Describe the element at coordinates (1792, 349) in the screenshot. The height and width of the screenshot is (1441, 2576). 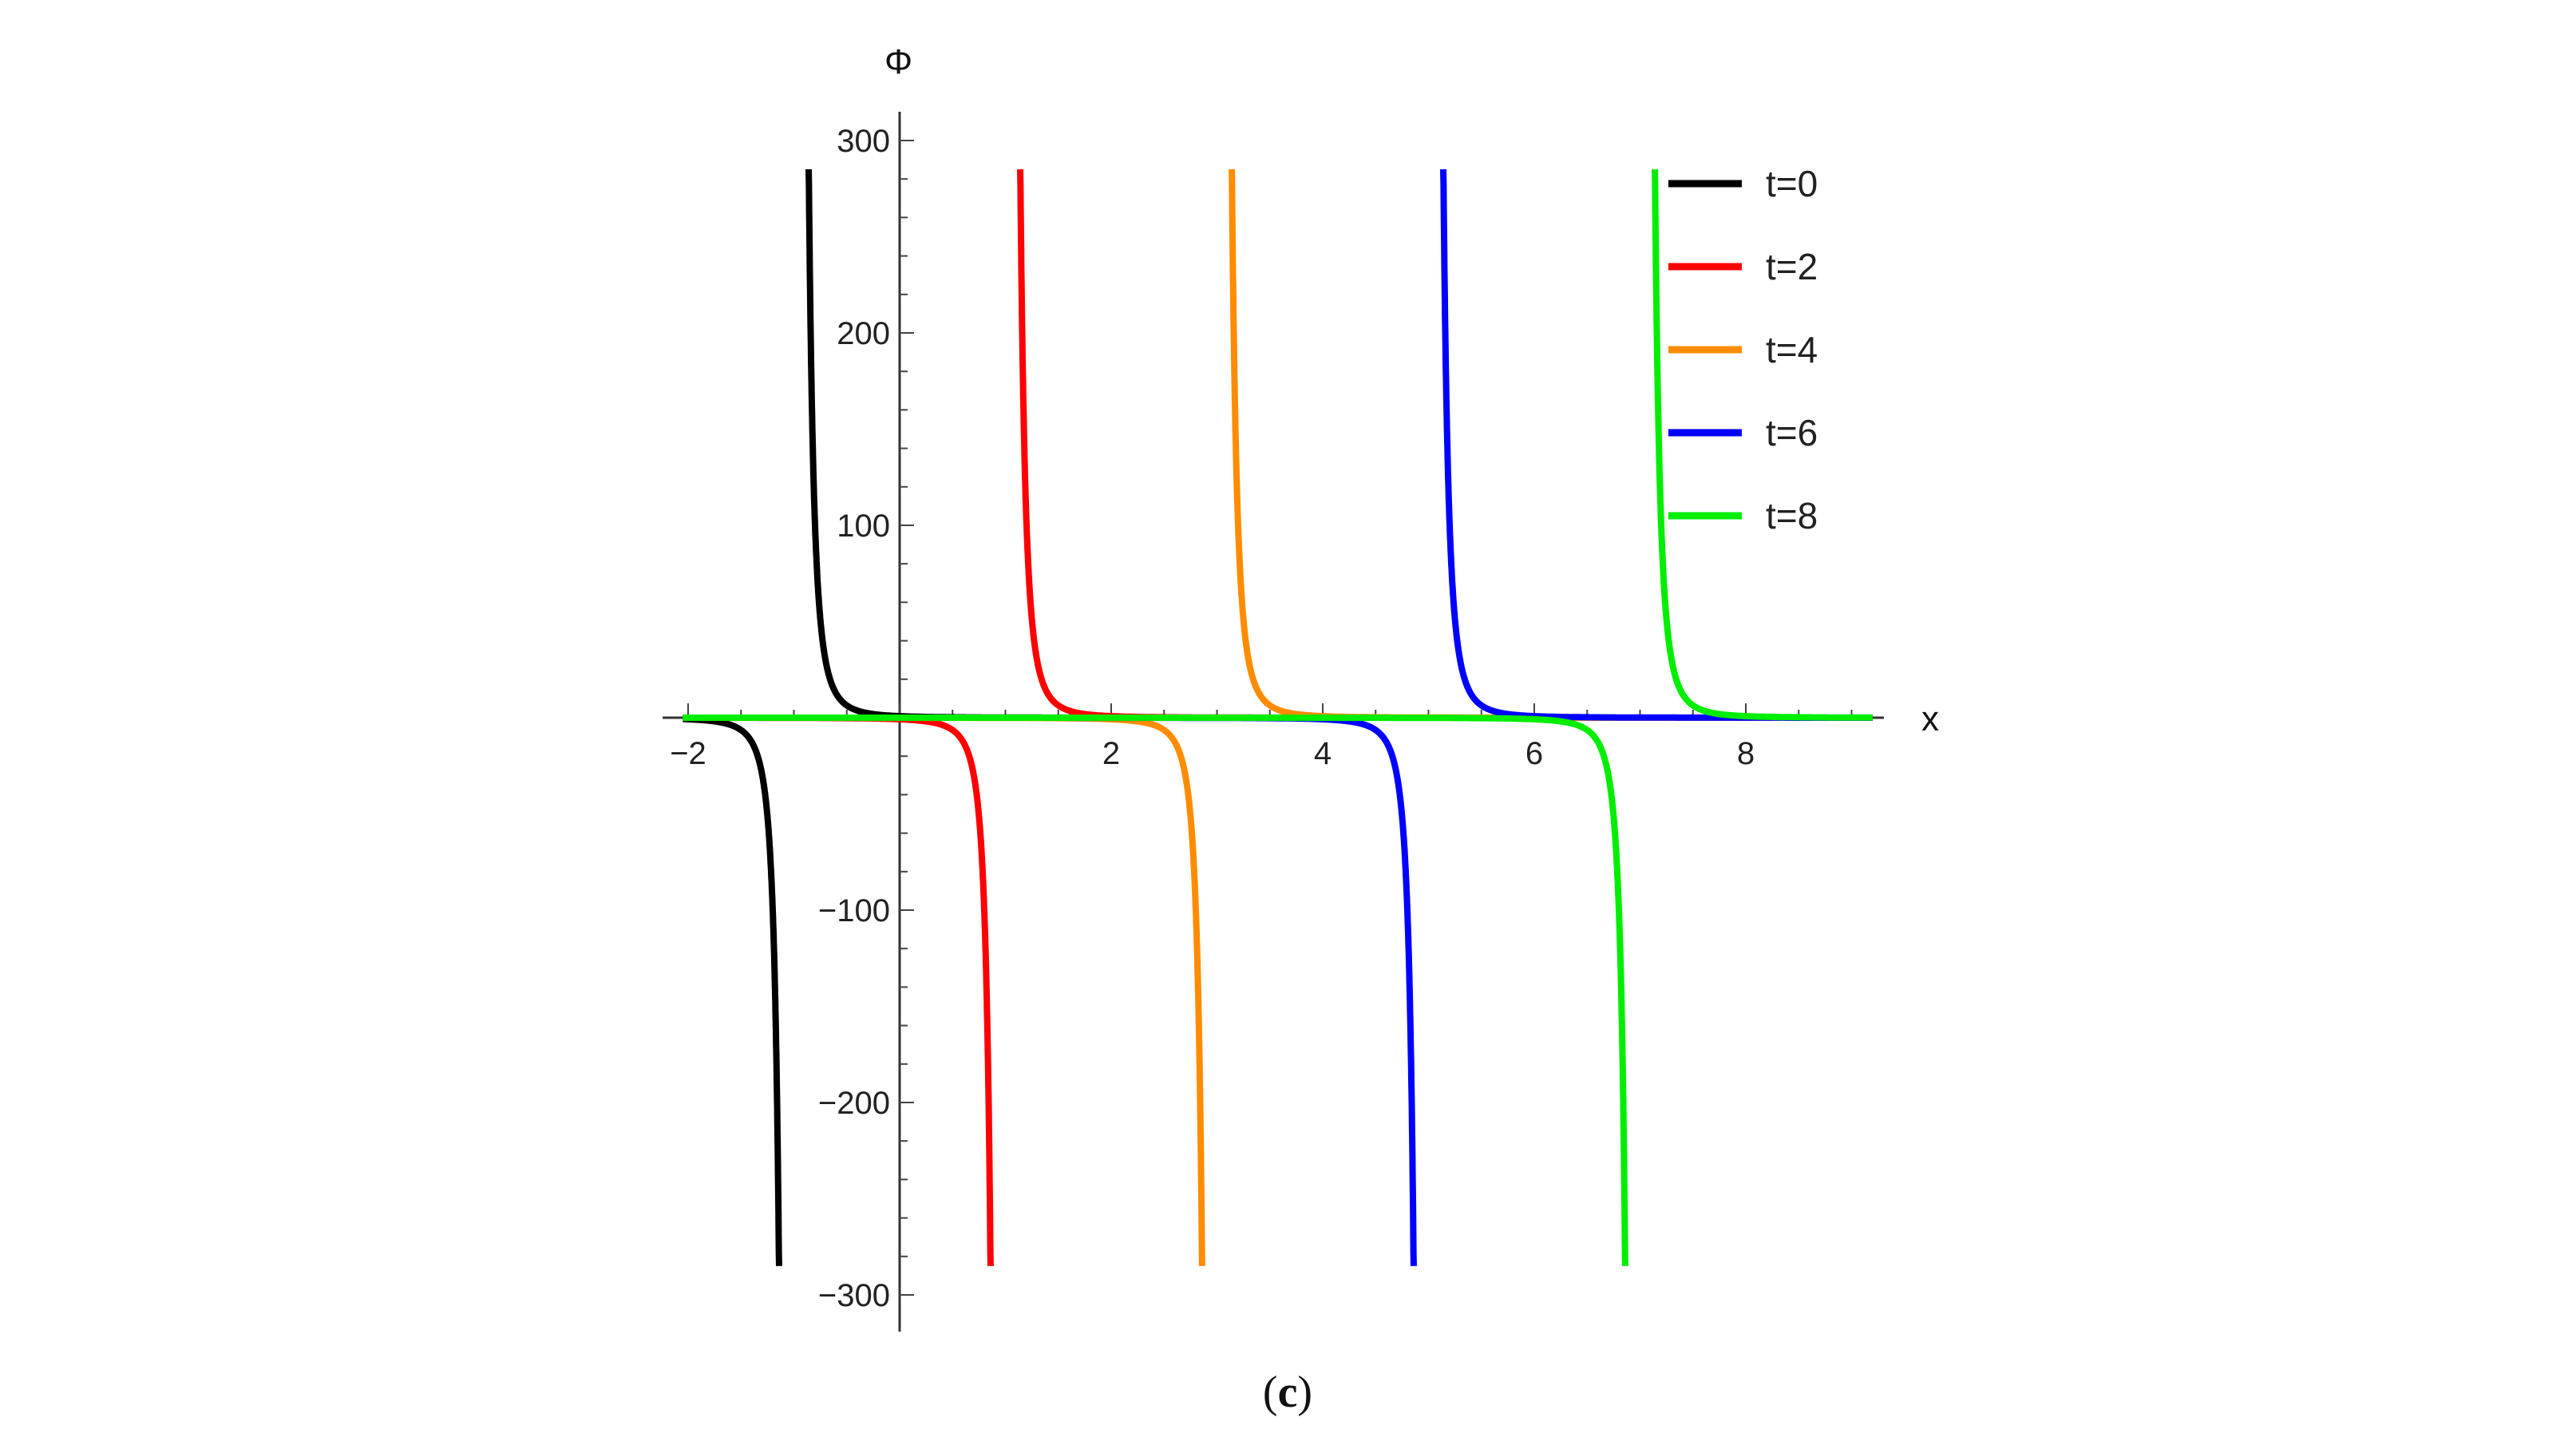
I see `legend-label: t=4` at that location.